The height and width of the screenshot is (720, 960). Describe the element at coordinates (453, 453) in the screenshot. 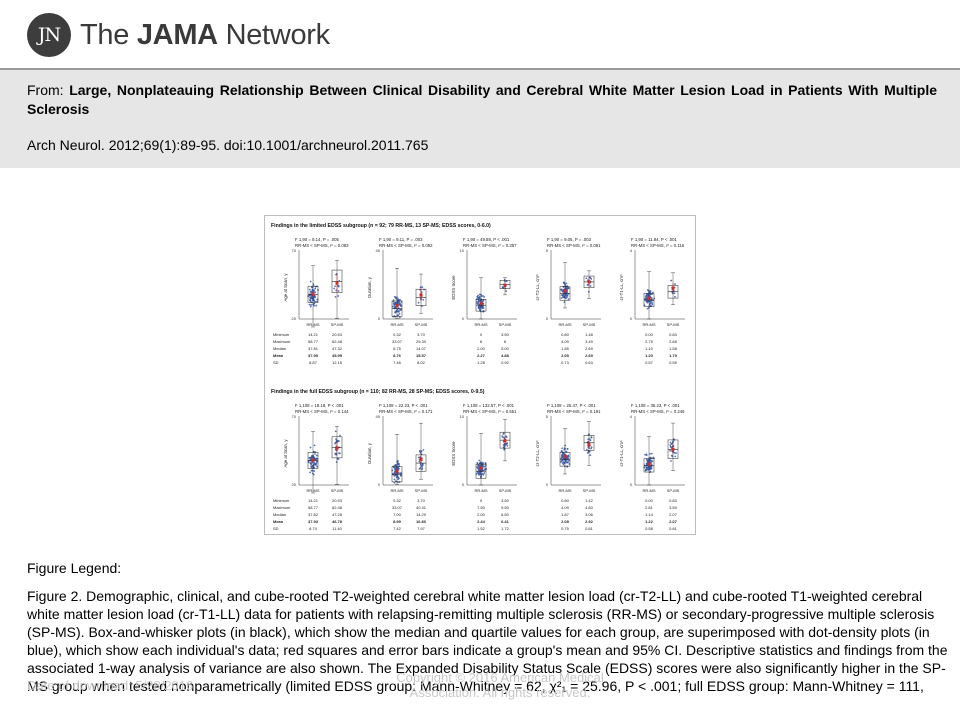

I see `y-axis-label: EDSS Score` at that location.